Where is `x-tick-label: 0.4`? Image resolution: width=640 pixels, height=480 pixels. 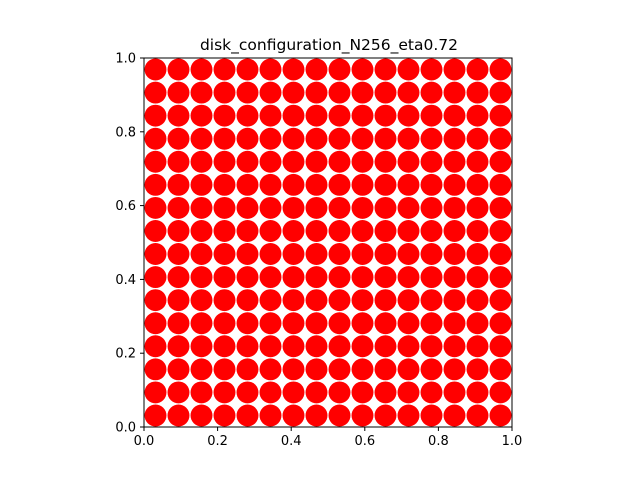 x-tick-label: 0.4 is located at coordinates (291, 441).